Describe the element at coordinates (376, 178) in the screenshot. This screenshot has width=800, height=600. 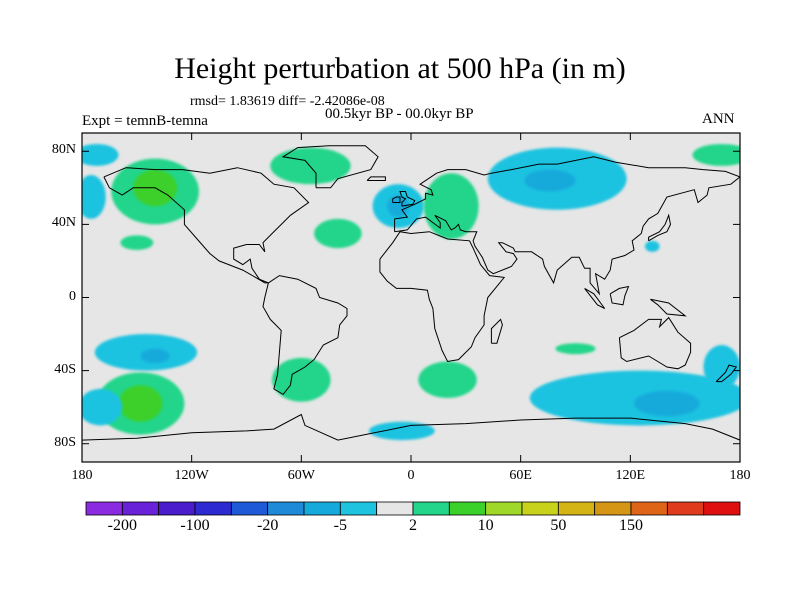
I see `coastline-iceland` at that location.